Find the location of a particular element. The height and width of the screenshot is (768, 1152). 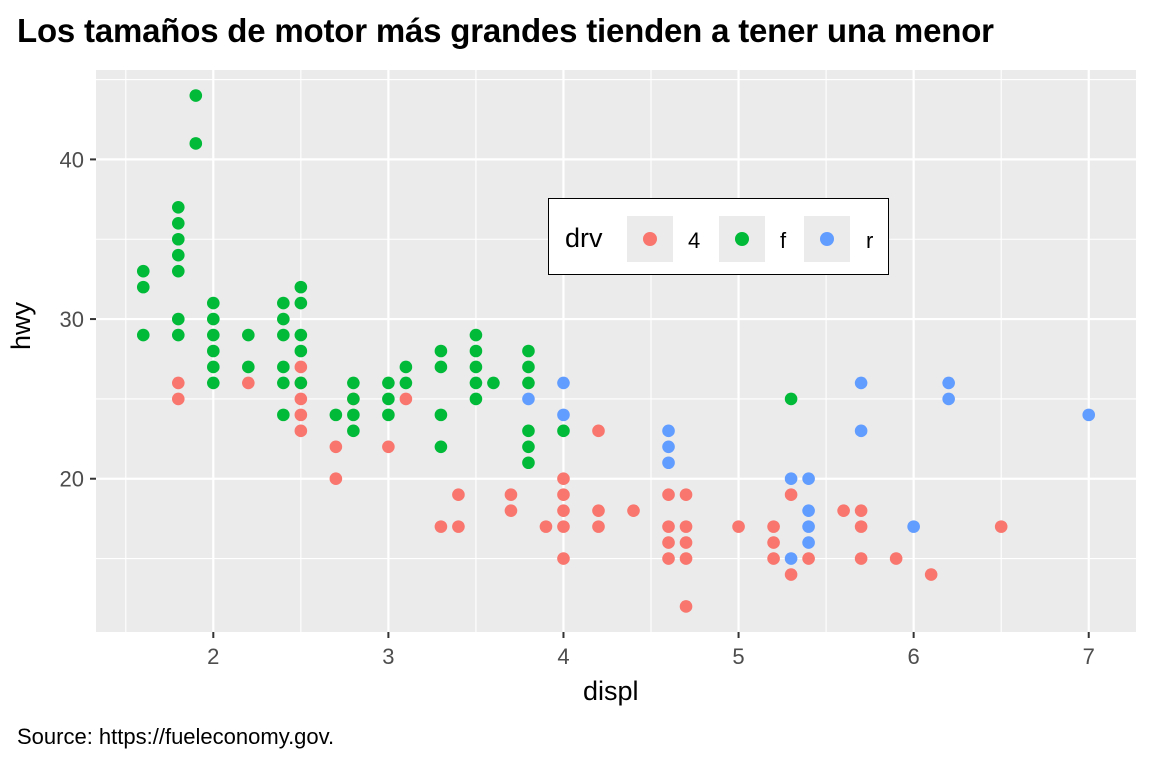

legend-label-f: f is located at coordinates (783, 240).